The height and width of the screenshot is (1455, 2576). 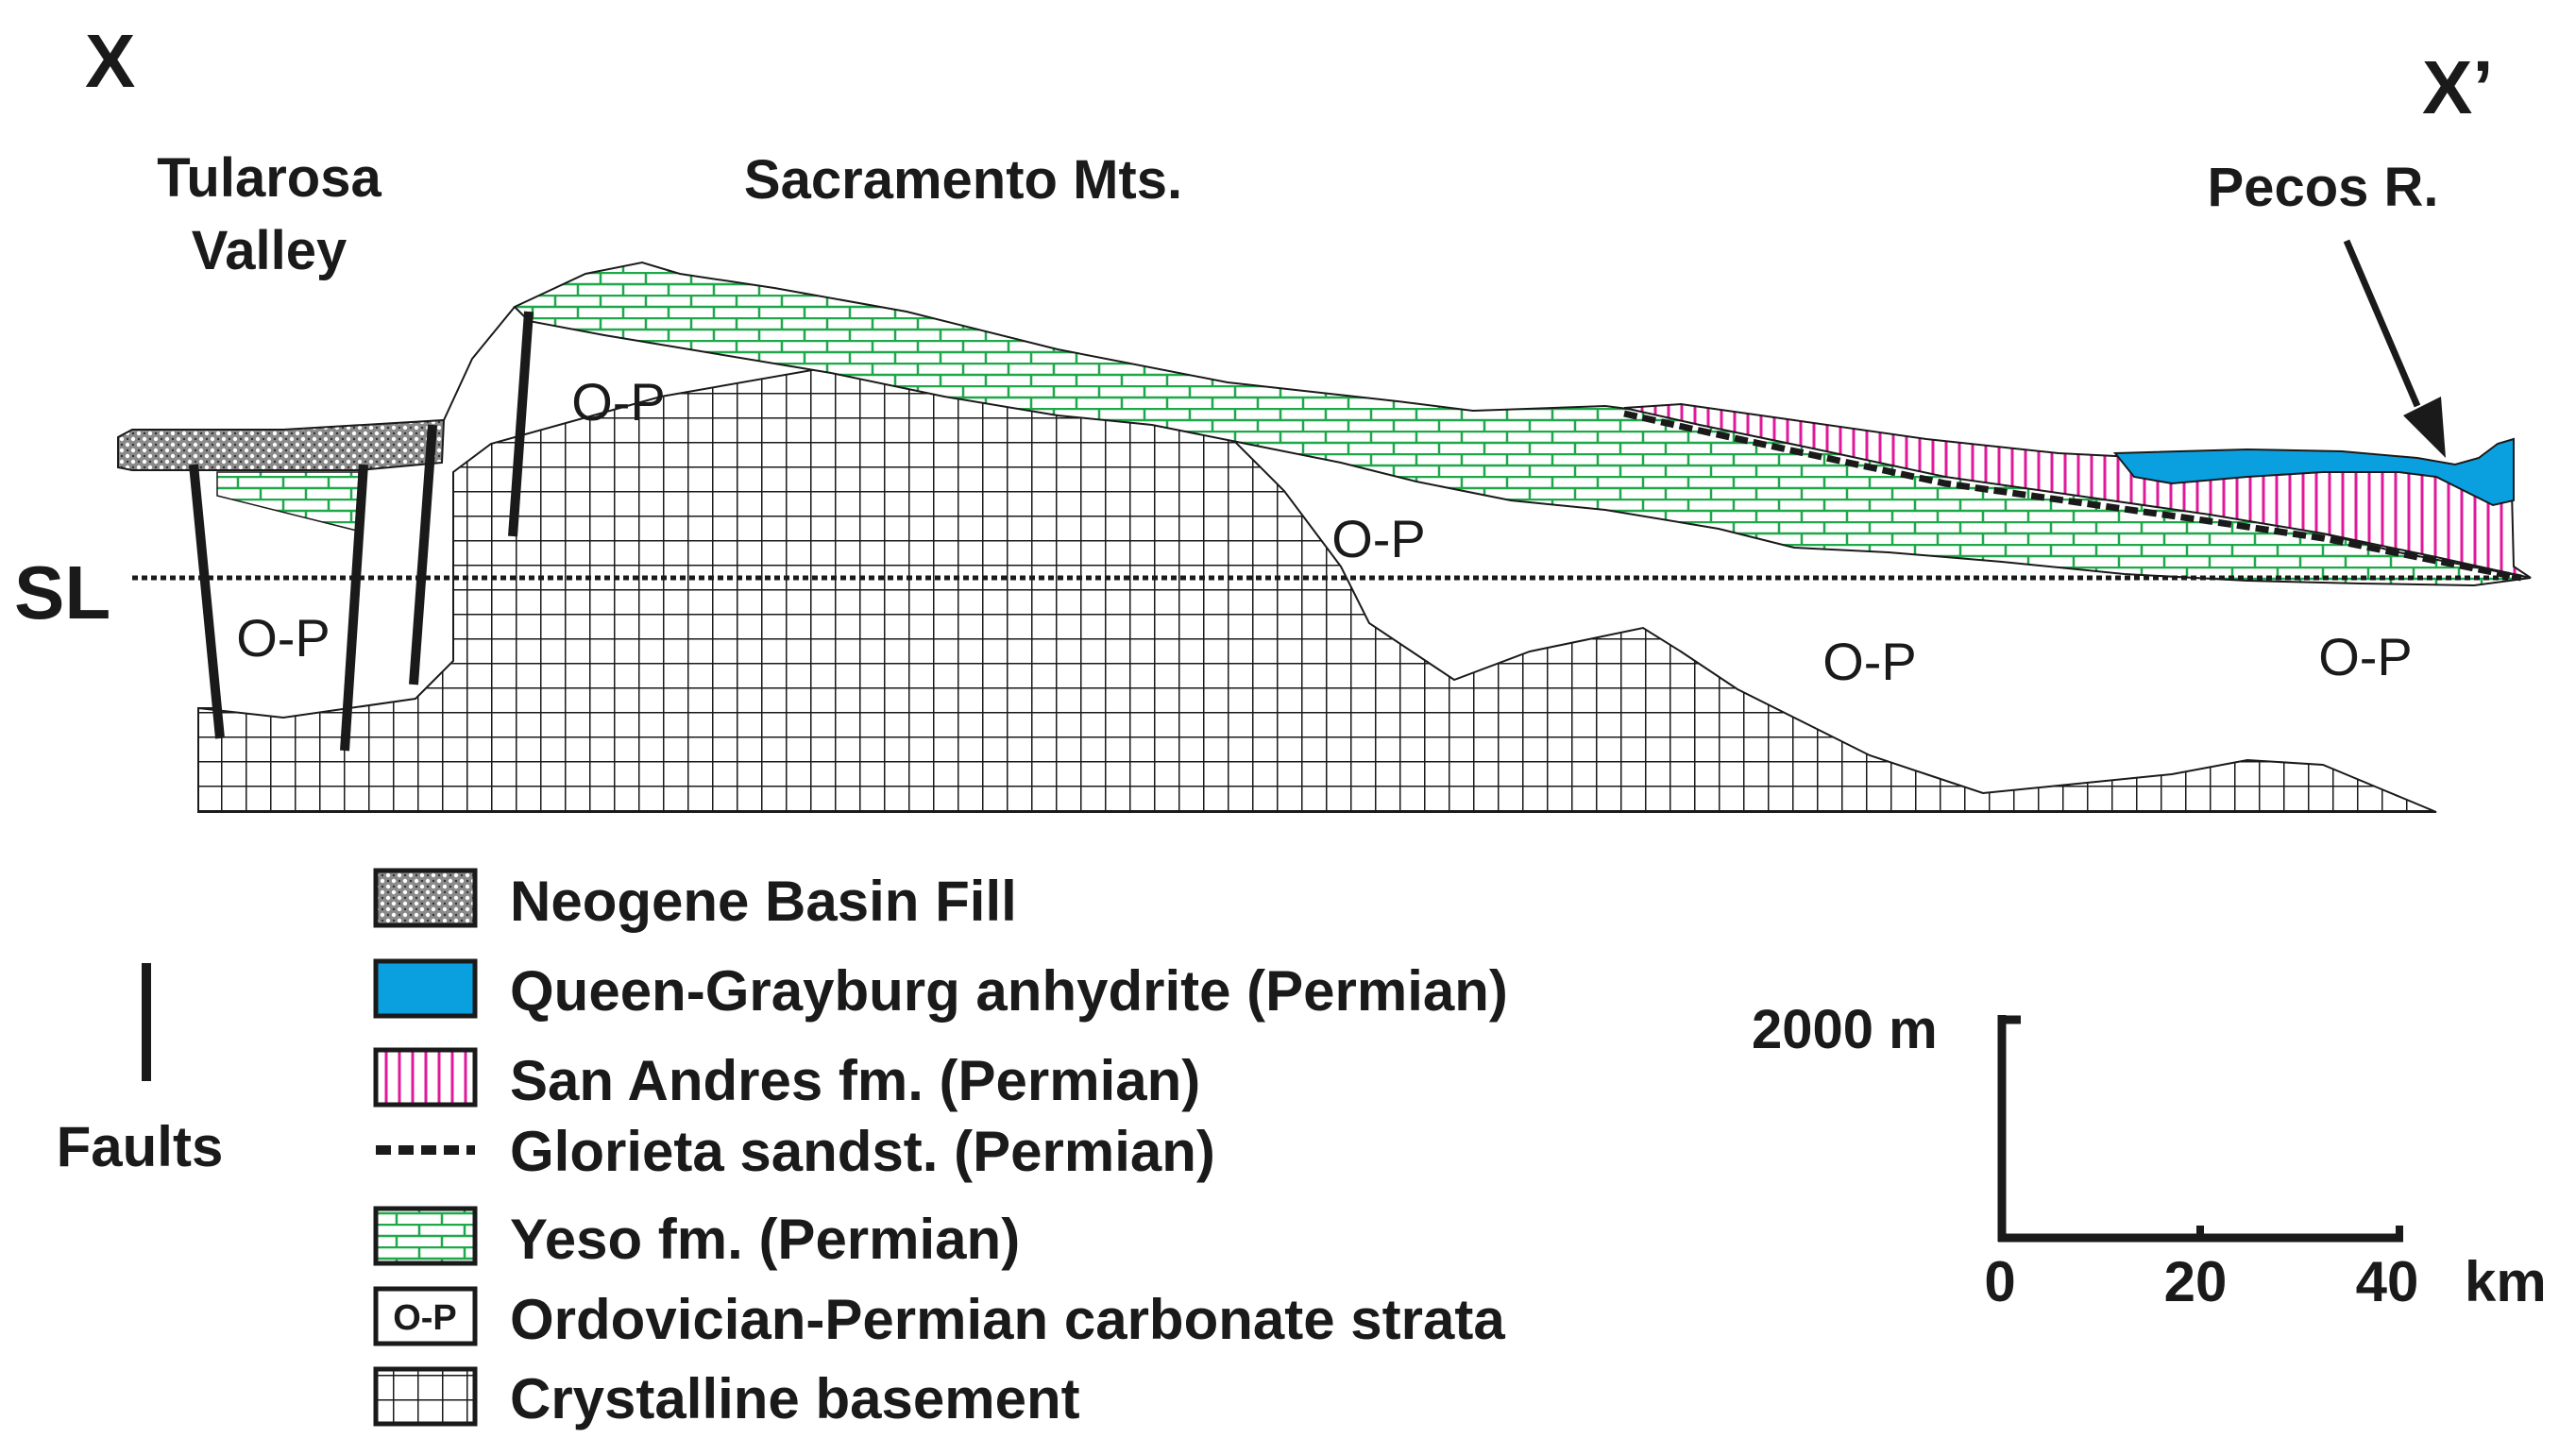 I want to click on legend-item-queen-grayburg: Queen-Grayburg anhydrite (Permian), so click(x=940, y=990).